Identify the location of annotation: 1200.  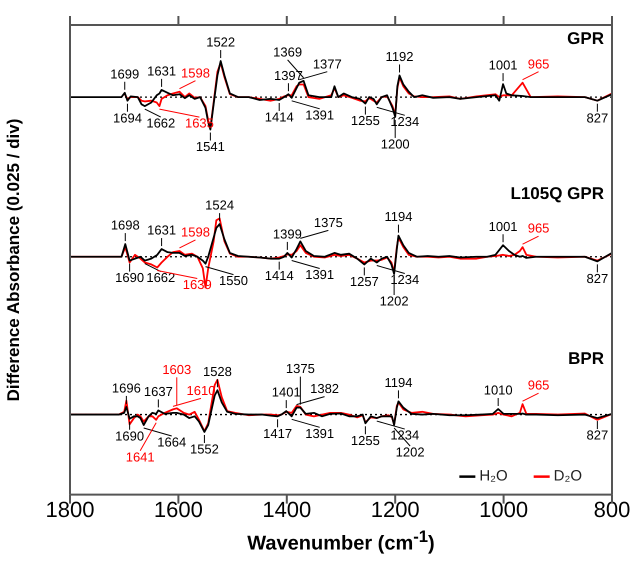
(395, 144).